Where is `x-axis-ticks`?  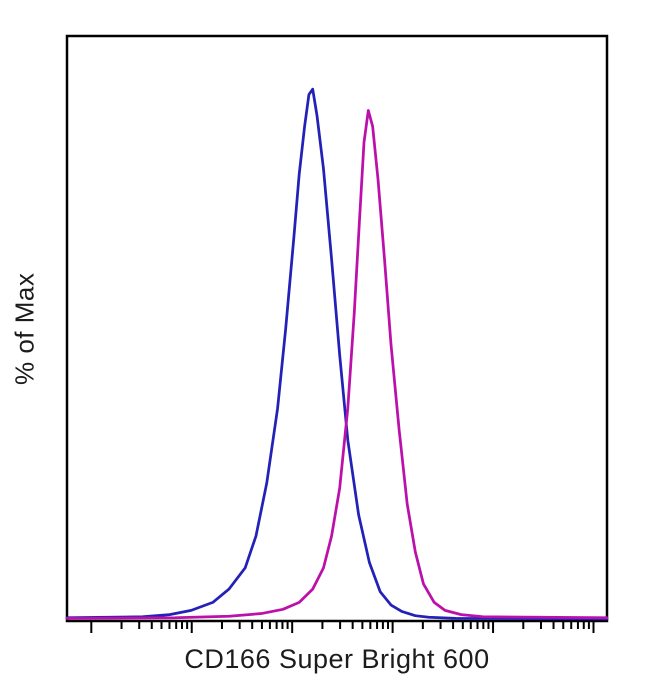 x-axis-ticks is located at coordinates (342, 627).